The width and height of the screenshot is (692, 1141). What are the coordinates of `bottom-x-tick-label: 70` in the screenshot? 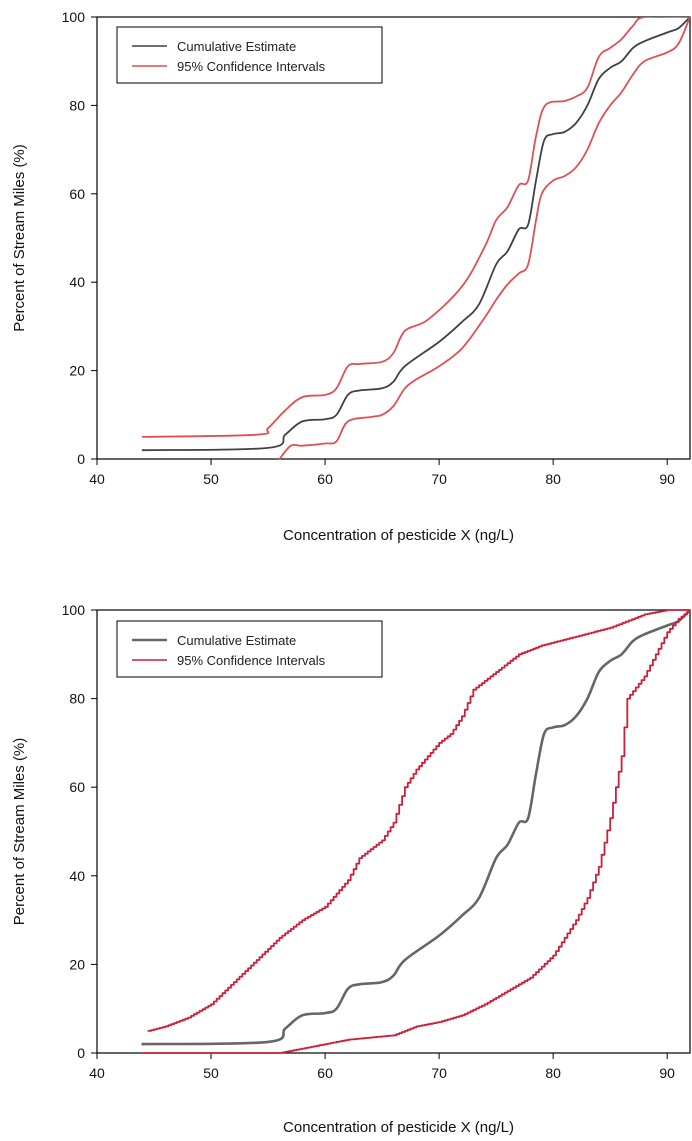 It's located at (439, 1073).